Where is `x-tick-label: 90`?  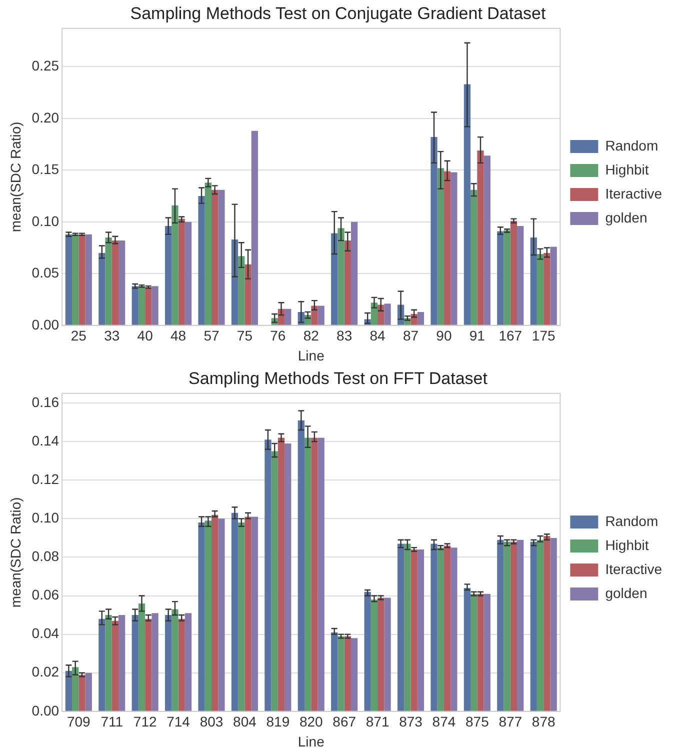 x-tick-label: 90 is located at coordinates (444, 336).